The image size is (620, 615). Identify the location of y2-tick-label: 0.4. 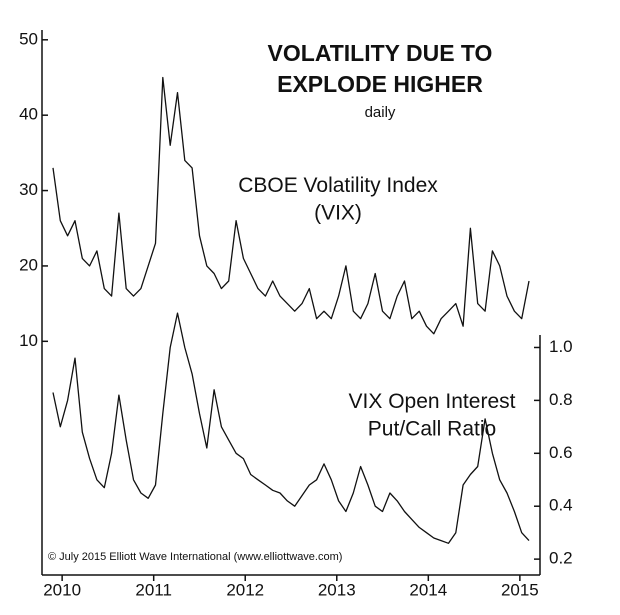
(561, 505).